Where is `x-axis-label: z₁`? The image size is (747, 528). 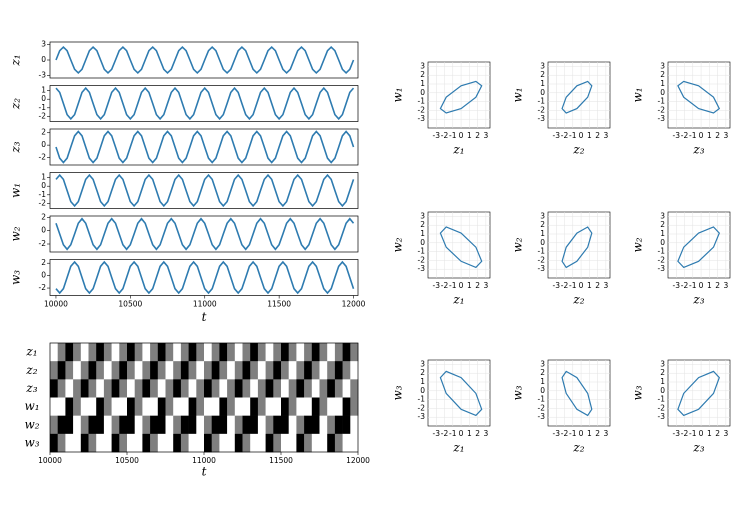
x-axis-label: z₁ is located at coordinates (458, 300).